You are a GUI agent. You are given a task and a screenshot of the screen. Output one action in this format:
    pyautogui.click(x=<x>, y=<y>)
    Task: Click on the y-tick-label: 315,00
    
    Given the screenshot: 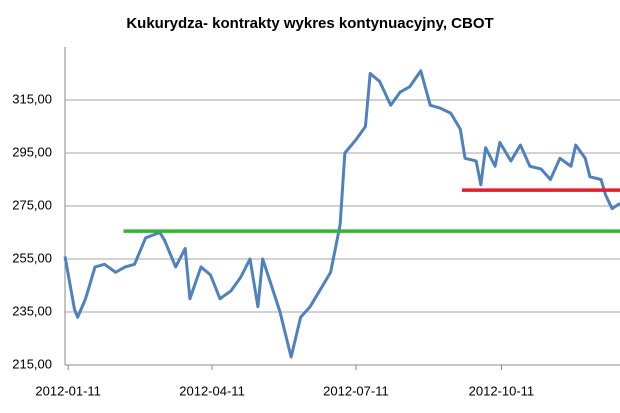 What is the action you would take?
    pyautogui.click(x=32, y=98)
    